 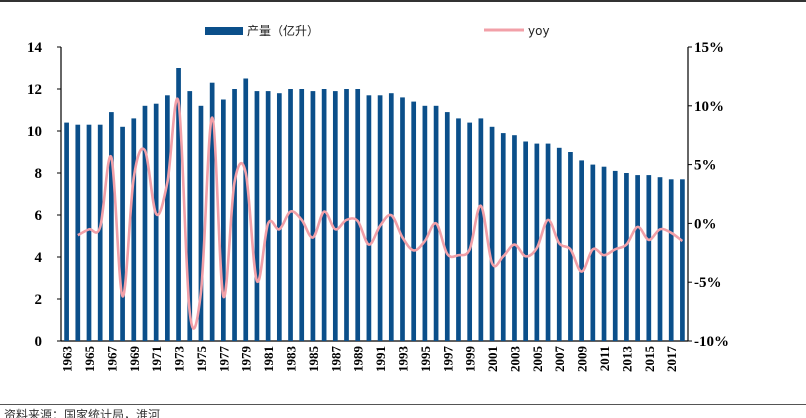 What do you see at coordinates (39, 300) in the screenshot?
I see `y-left-tick-label: 2` at bounding box center [39, 300].